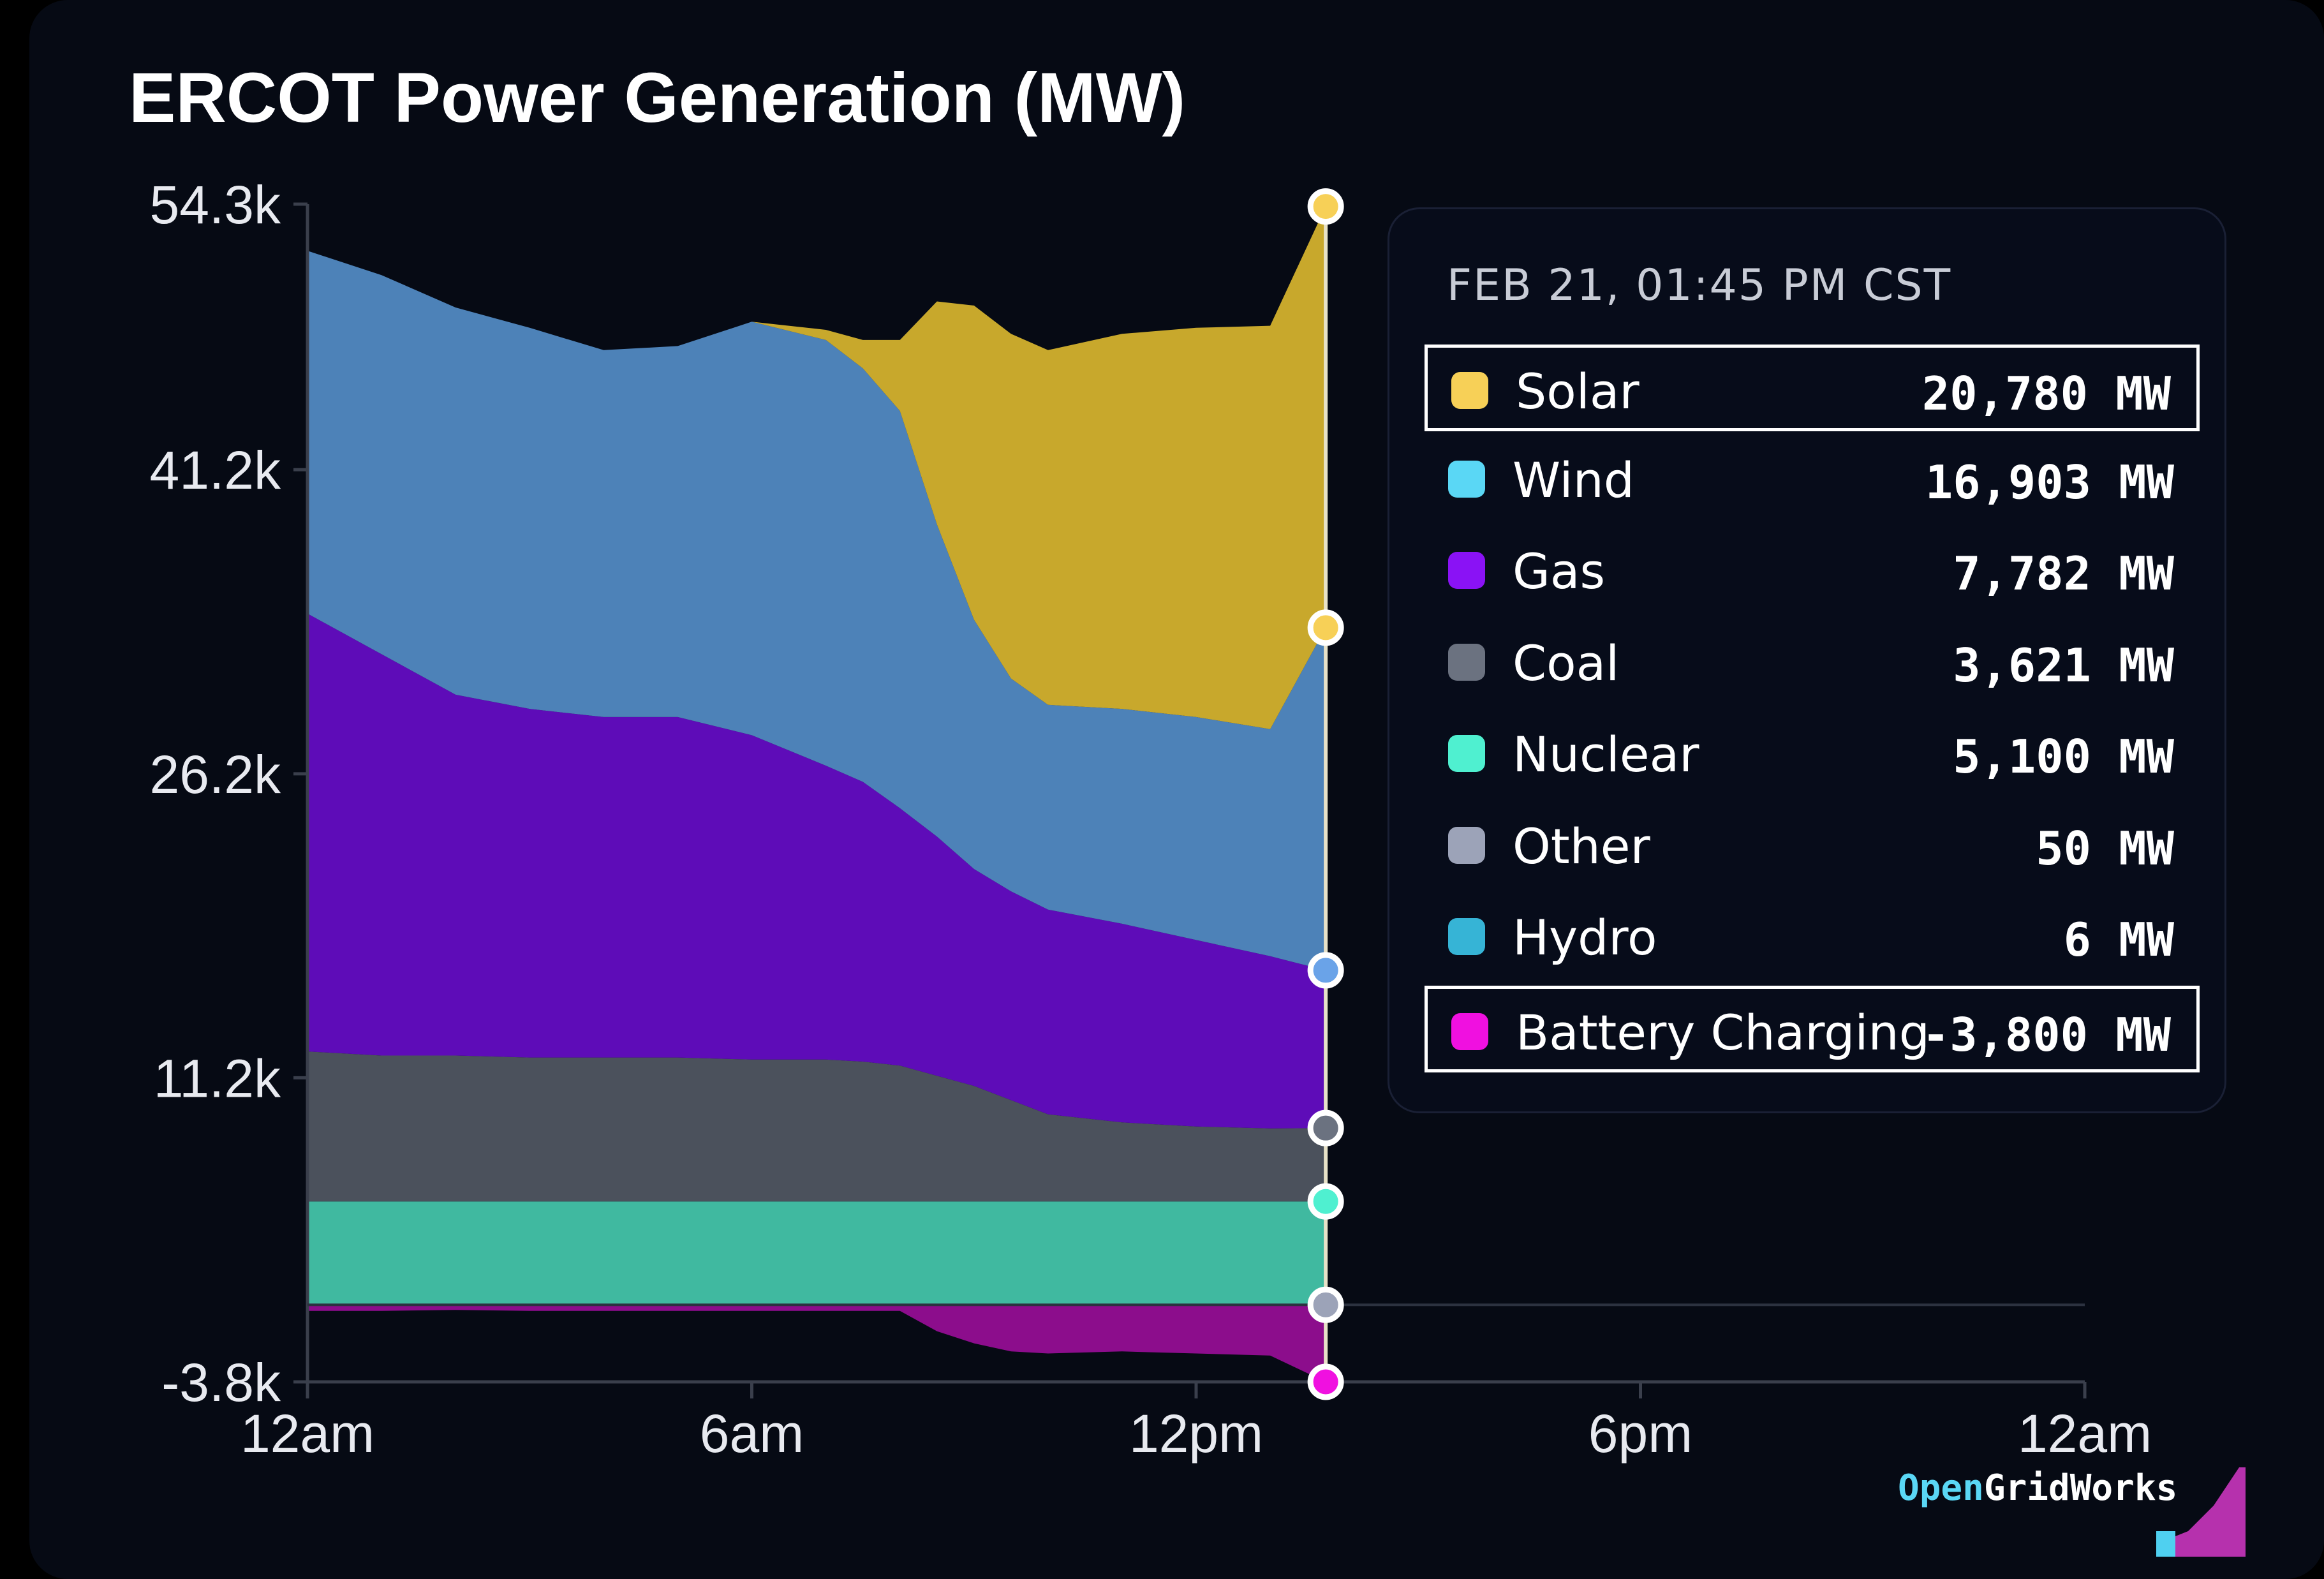 The height and width of the screenshot is (1579, 2324). I want to click on tooltip-row-label: Hydro, so click(1585, 937).